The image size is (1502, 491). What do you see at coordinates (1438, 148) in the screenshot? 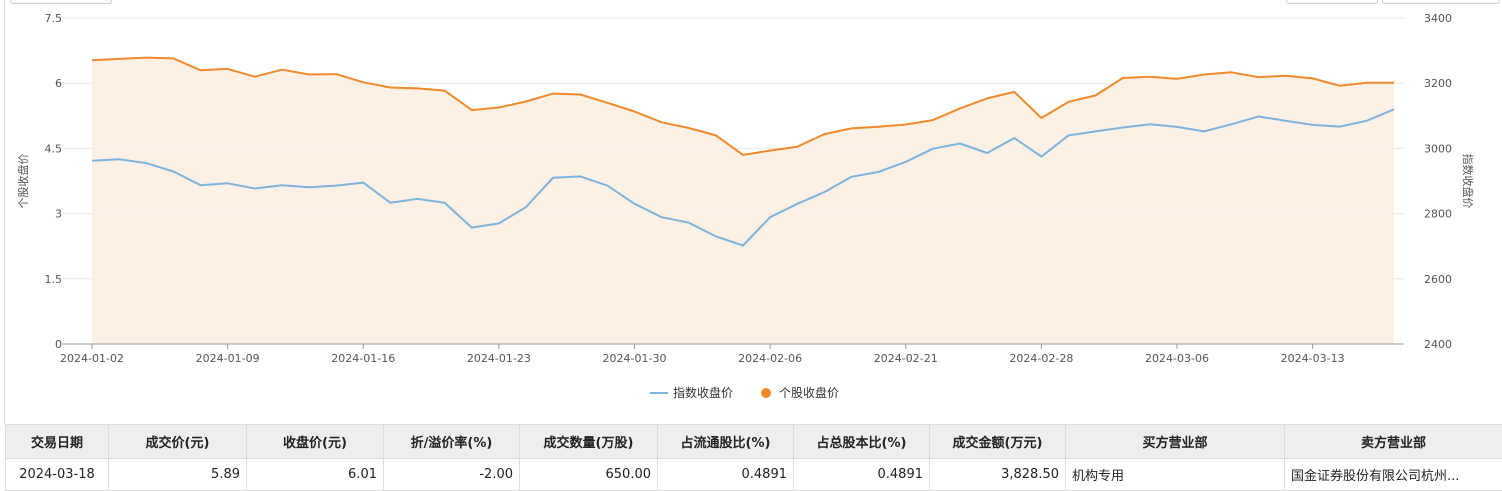
I see `y-right-tick-label: 3000` at bounding box center [1438, 148].